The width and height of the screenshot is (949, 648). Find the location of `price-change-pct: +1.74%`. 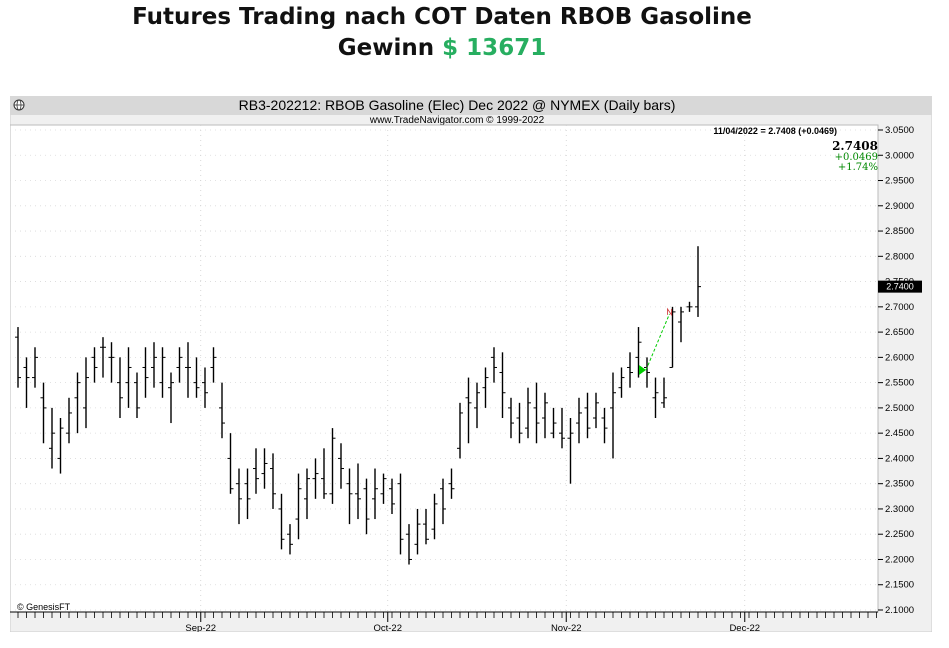

price-change-pct: +1.74% is located at coordinates (858, 167).